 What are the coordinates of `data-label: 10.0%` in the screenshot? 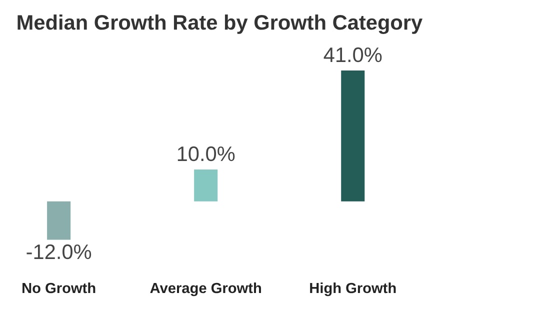 It's located at (206, 154).